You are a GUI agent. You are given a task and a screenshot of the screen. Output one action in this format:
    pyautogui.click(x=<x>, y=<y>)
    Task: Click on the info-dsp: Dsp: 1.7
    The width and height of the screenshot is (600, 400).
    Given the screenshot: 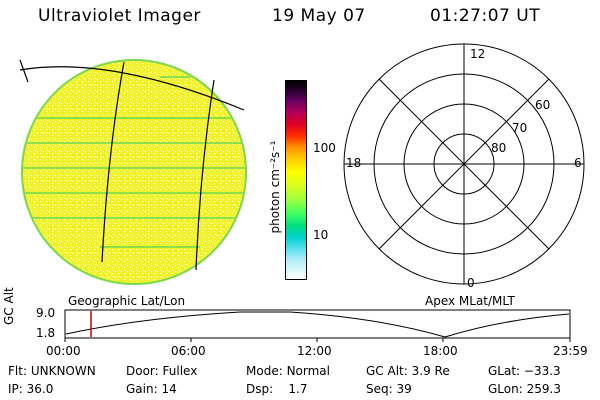 What is the action you would take?
    pyautogui.click(x=277, y=389)
    